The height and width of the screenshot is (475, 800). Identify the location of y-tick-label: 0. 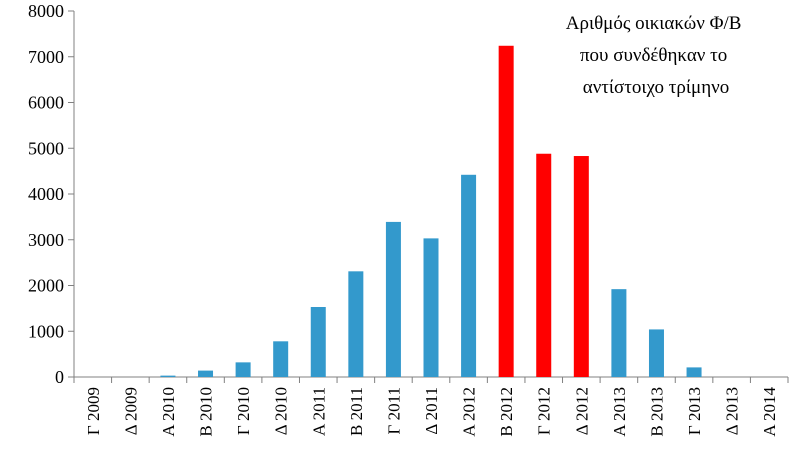
(59, 377).